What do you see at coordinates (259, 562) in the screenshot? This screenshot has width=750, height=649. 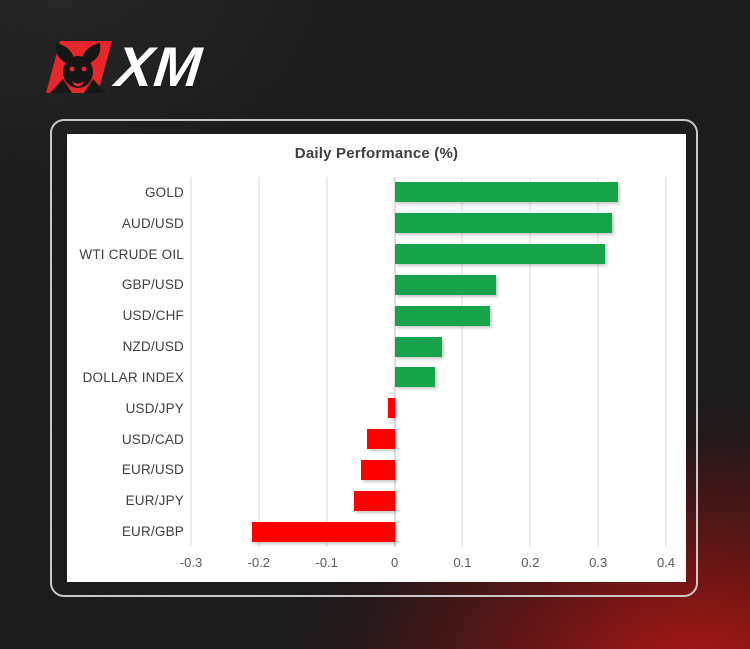 I see `x-tick-label: -0.2` at bounding box center [259, 562].